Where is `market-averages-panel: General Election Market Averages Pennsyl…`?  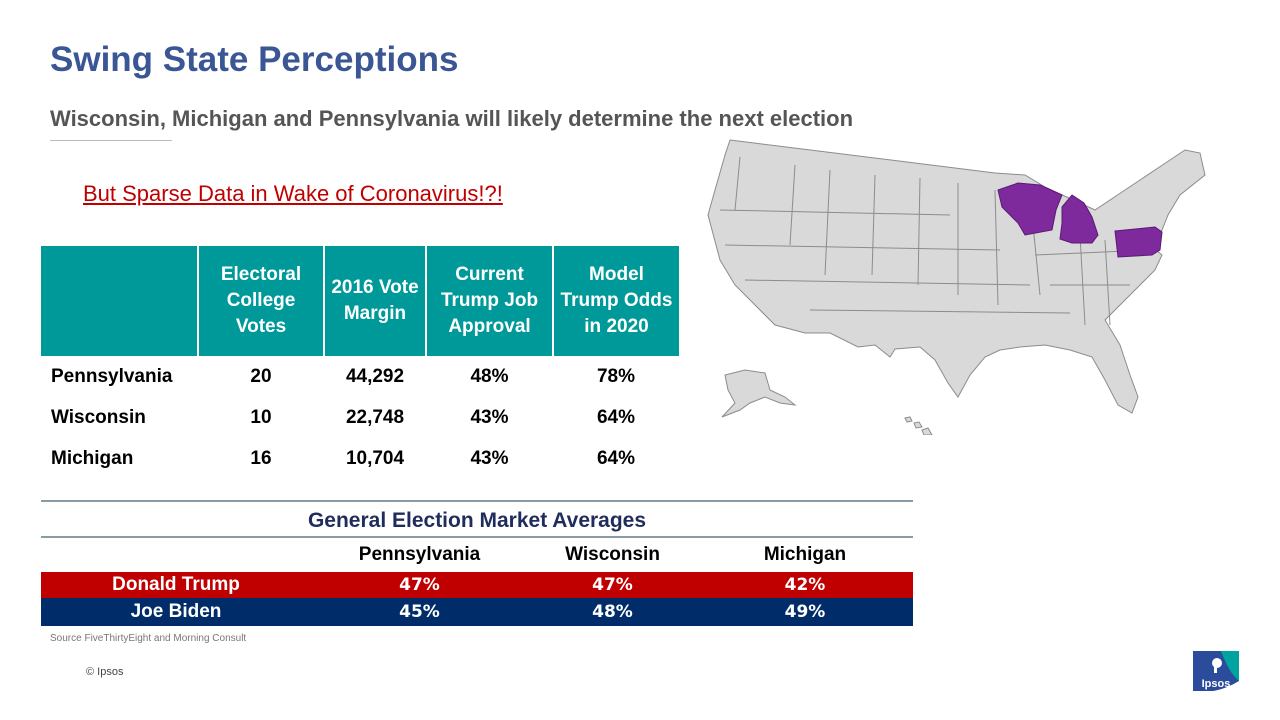
market-averages-panel: General Election Market Averages Pennsyl… is located at coordinates (477, 563).